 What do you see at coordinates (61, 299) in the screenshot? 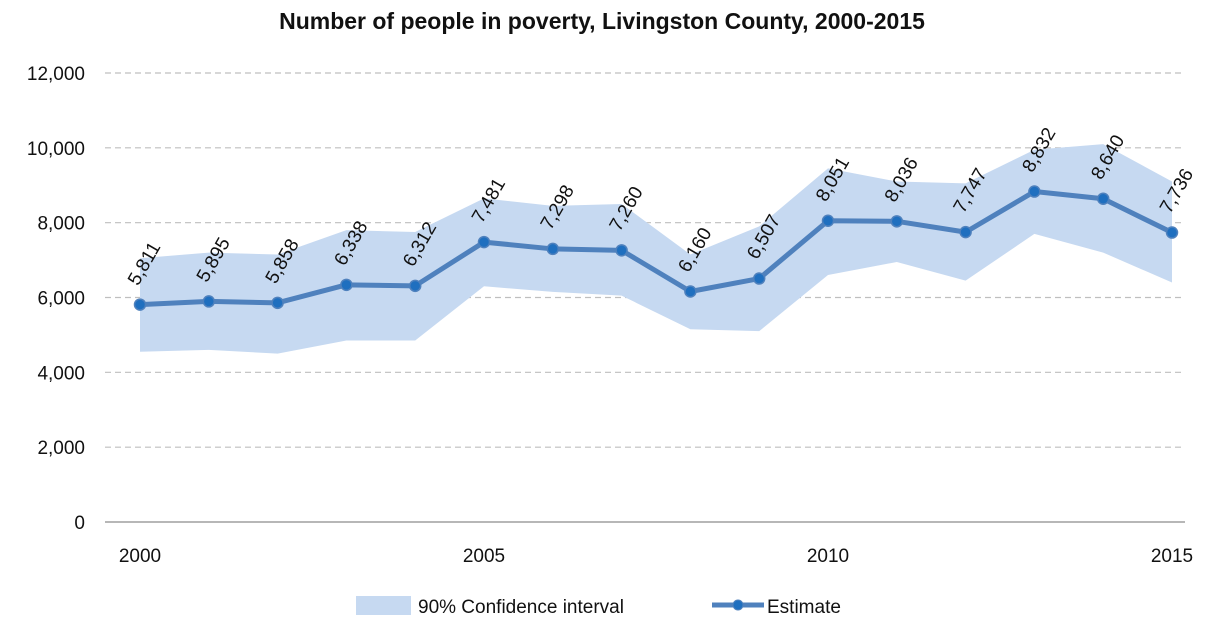
I see `y-tick-label: 6,000` at bounding box center [61, 299].